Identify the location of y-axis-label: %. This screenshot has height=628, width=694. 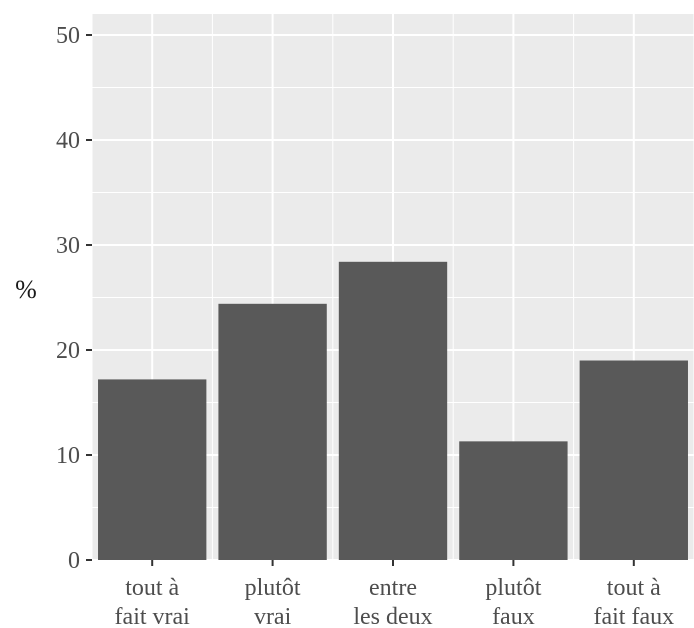
(26, 289).